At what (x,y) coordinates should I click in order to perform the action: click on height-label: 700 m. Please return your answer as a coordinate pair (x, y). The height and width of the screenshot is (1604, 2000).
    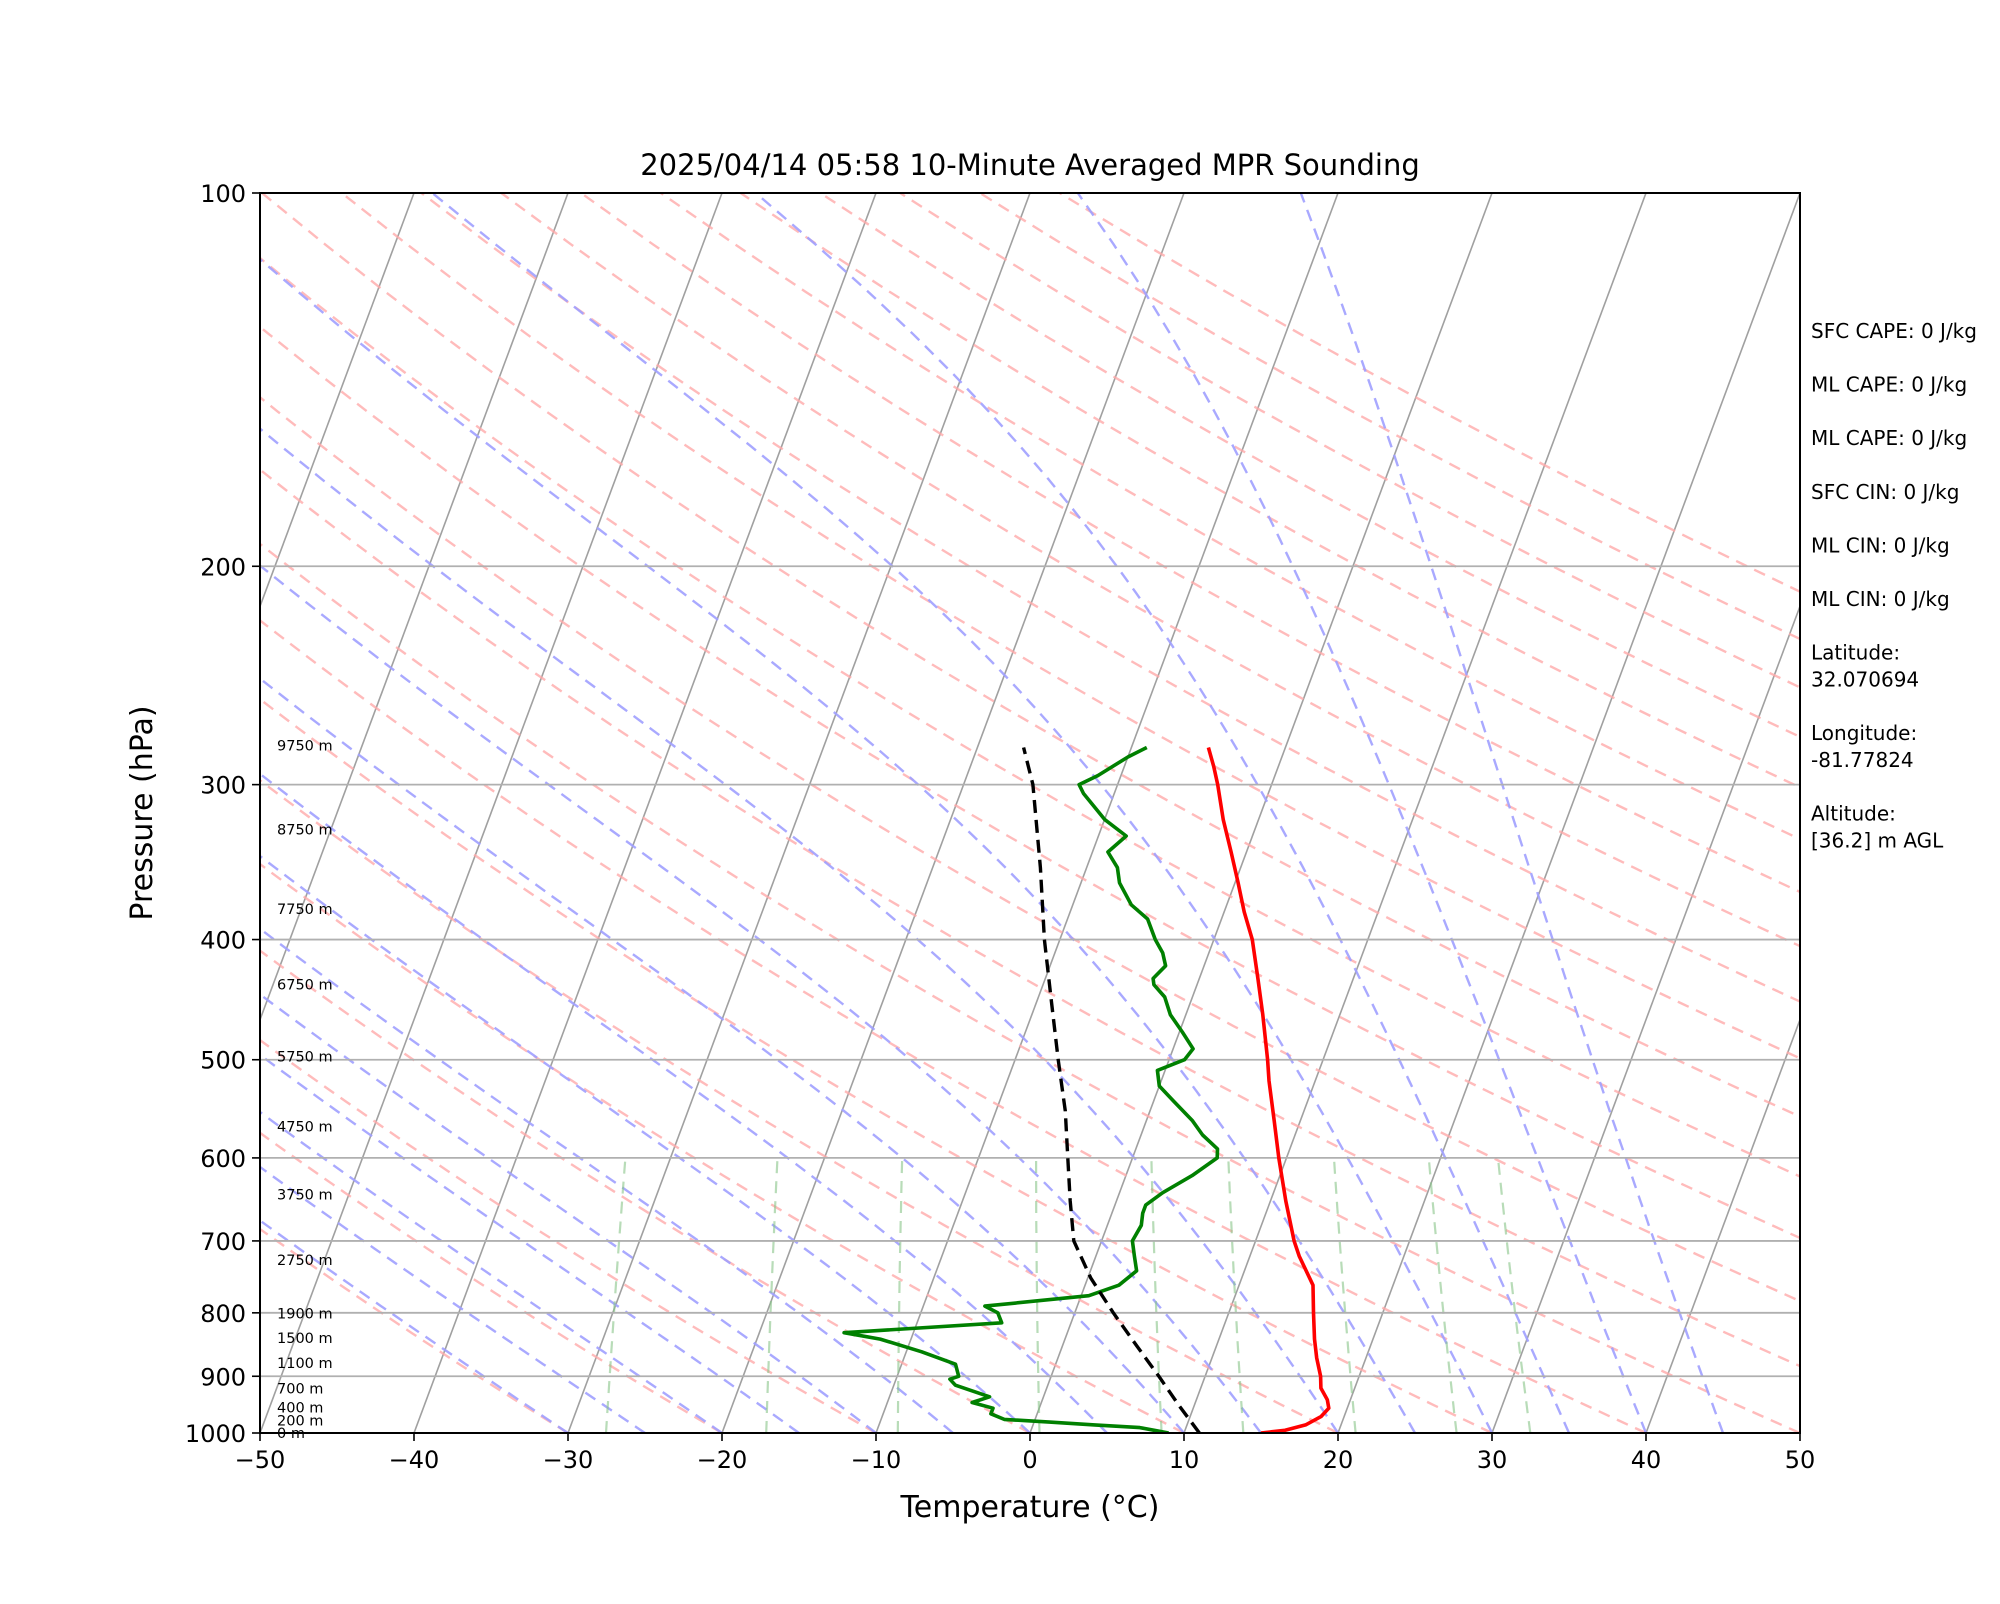
    Looking at the image, I should click on (300, 1390).